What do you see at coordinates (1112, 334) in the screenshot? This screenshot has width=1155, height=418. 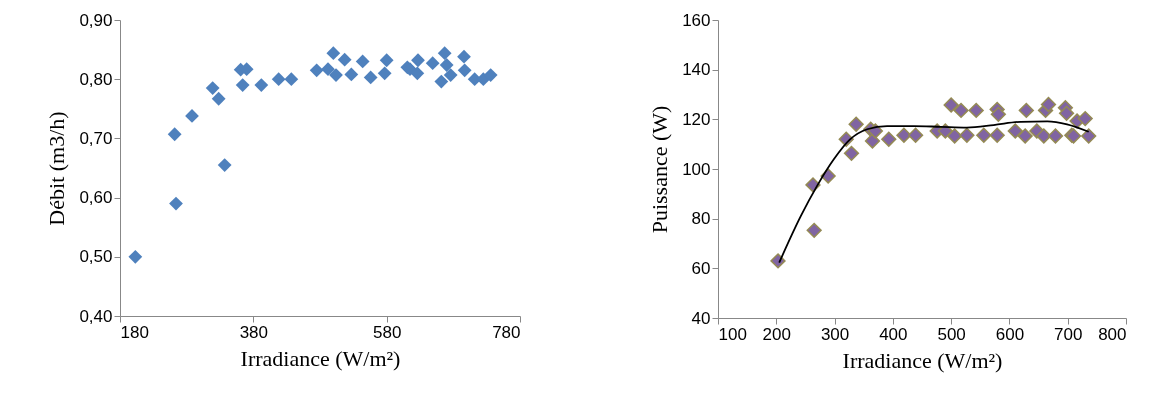 I see `x-tick-label: 800` at bounding box center [1112, 334].